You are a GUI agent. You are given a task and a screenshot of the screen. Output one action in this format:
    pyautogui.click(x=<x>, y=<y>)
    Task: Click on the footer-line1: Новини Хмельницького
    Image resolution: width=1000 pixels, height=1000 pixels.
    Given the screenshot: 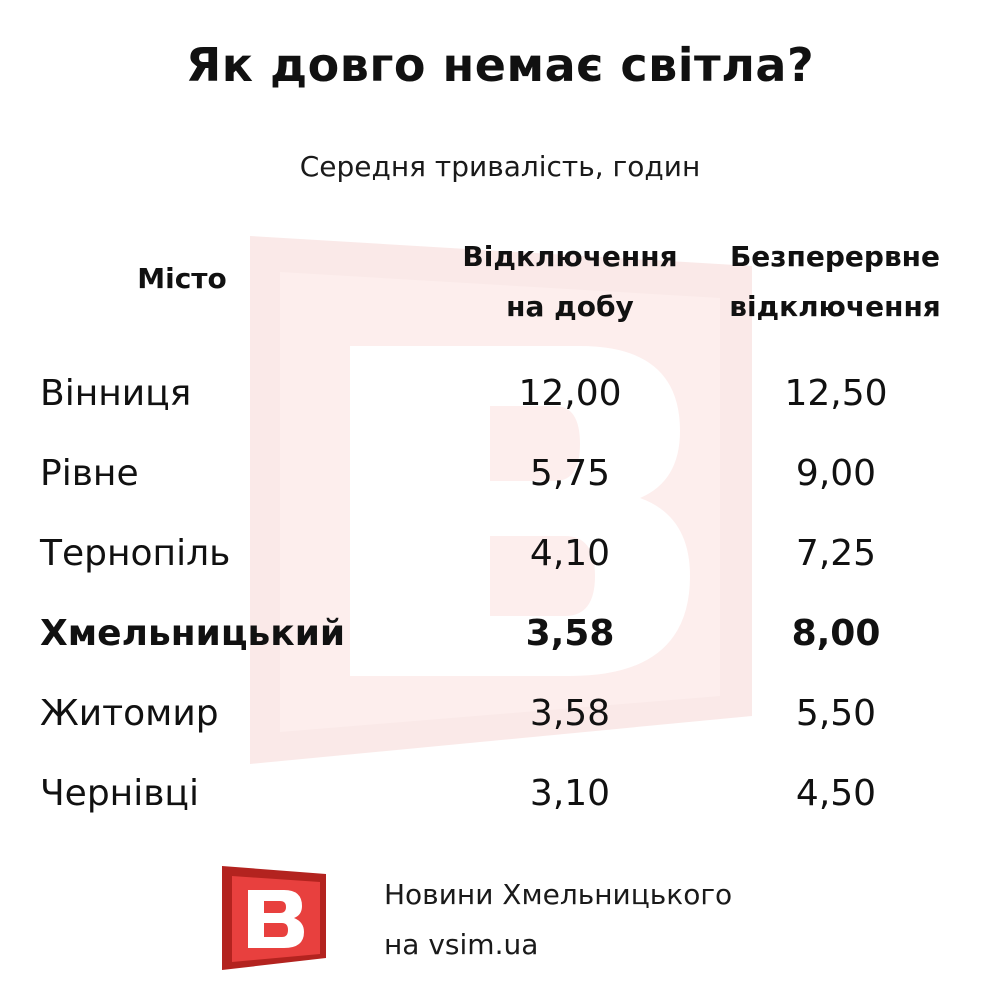 What is the action you would take?
    pyautogui.click(x=558, y=894)
    